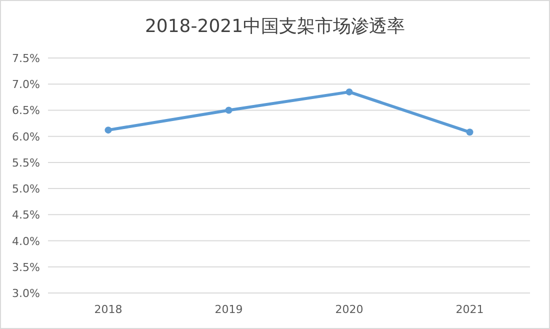 Image resolution: width=550 pixels, height=329 pixels. Describe the element at coordinates (26, 241) in the screenshot. I see `y-tick-label: 4.0%` at that location.